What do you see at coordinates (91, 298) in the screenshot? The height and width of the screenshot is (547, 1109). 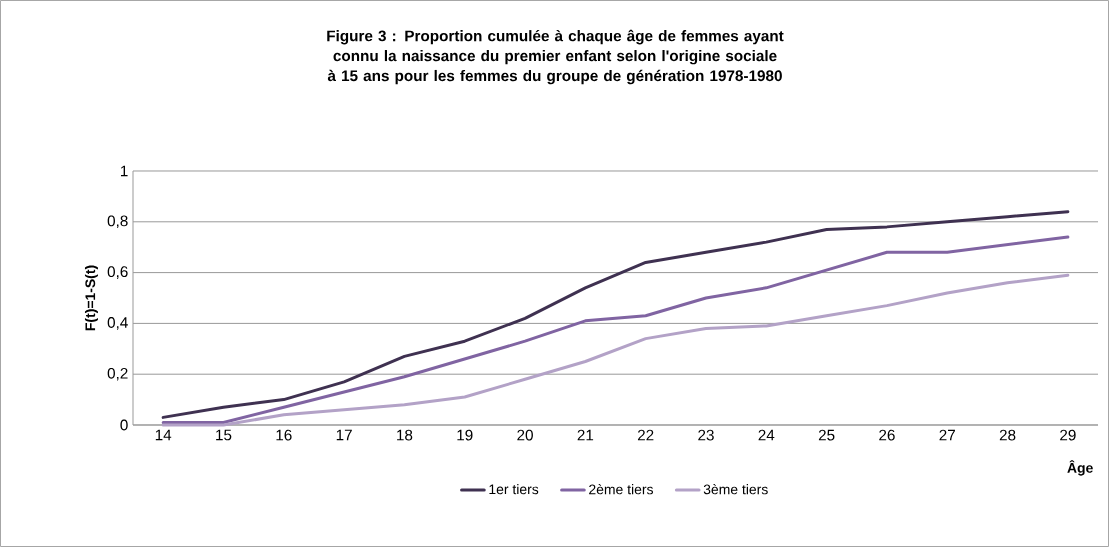 I see `y-axis-title: F(t)=1-S(t)` at bounding box center [91, 298].